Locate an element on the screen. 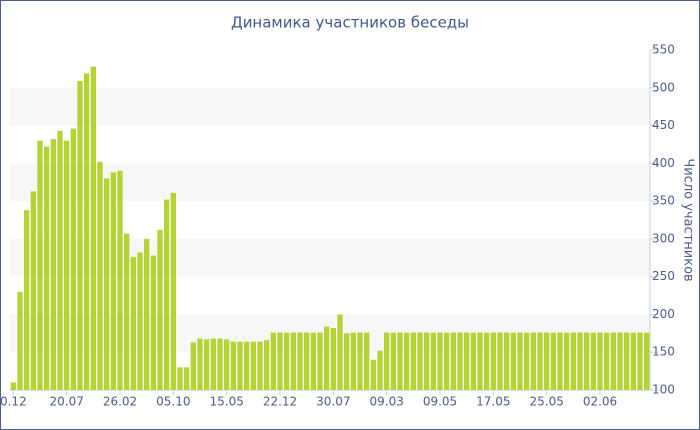 The width and height of the screenshot is (700, 430). y-tick-label: 400 is located at coordinates (663, 163).